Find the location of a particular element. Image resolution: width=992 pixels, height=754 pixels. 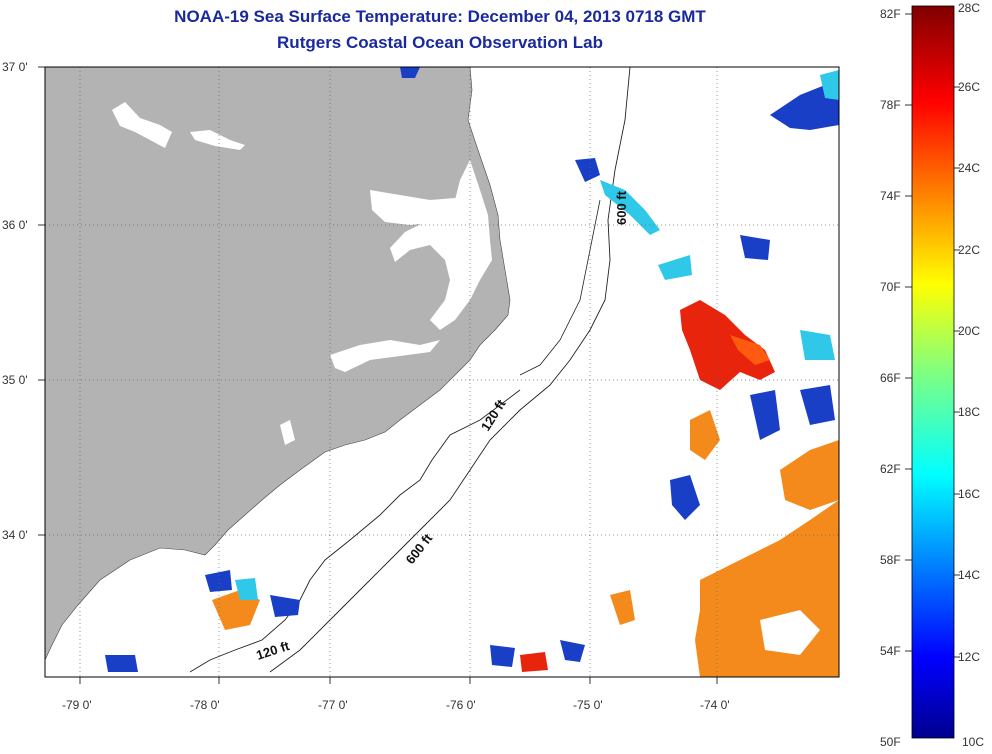

colorbar-c-label: 28C is located at coordinates (969, 8).